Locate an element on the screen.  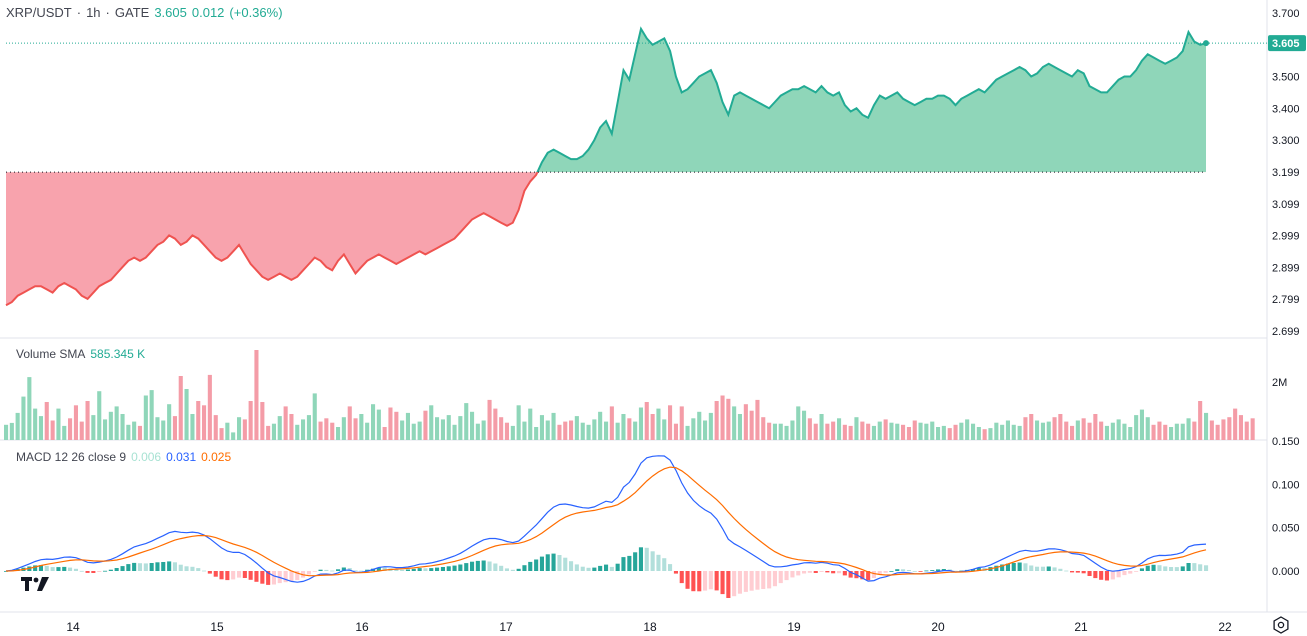
macd-axis-label: 0.050 is located at coordinates (1286, 529).